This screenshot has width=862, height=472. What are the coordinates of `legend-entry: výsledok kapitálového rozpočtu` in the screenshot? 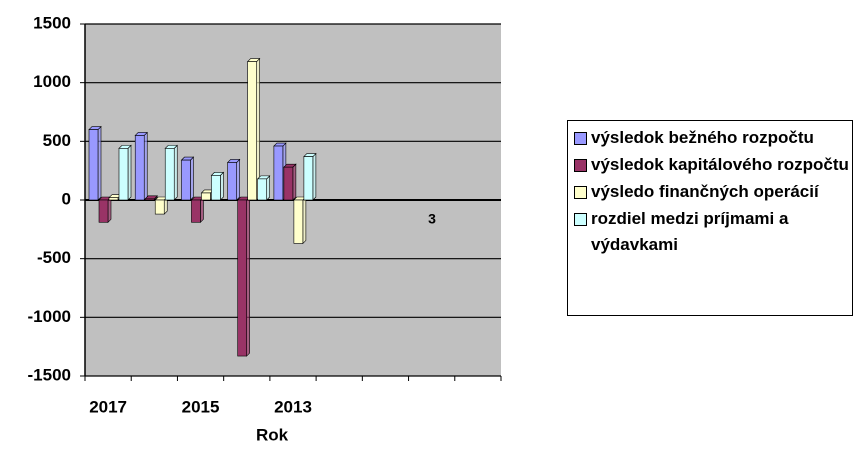 It's located at (713, 165).